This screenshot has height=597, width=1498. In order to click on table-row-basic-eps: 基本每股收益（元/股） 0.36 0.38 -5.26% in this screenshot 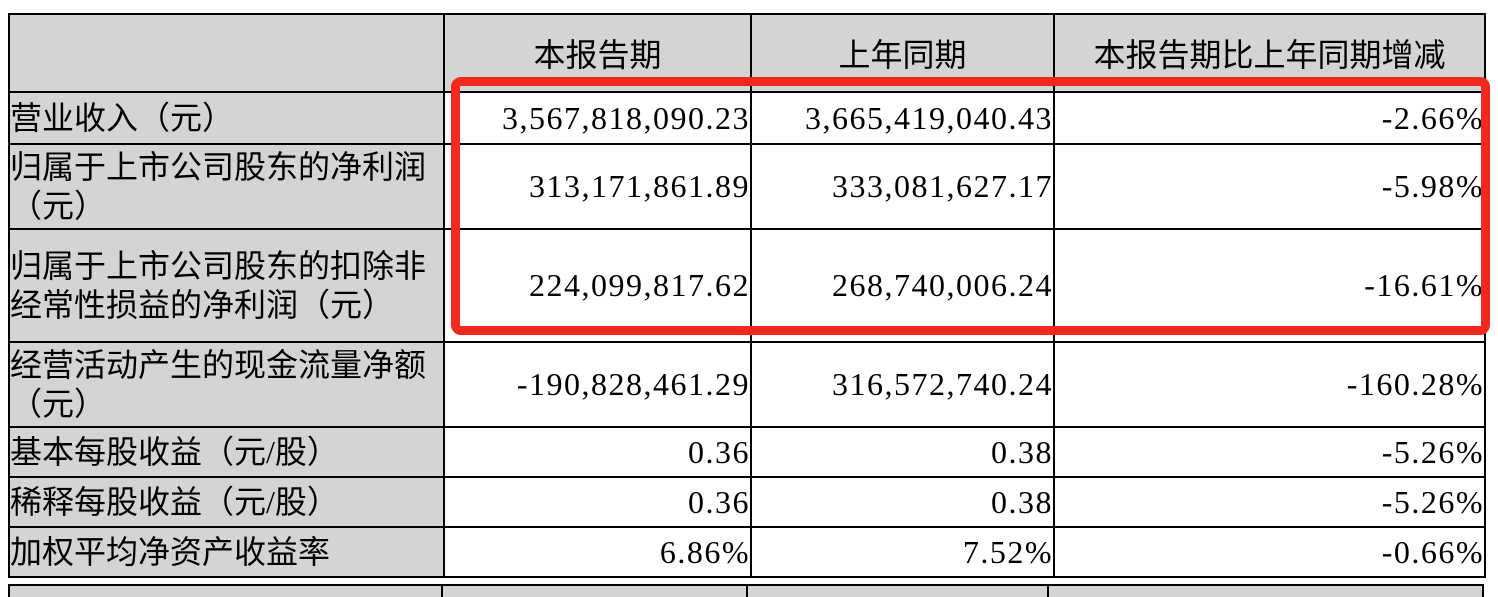, I will do `click(747, 452)`.